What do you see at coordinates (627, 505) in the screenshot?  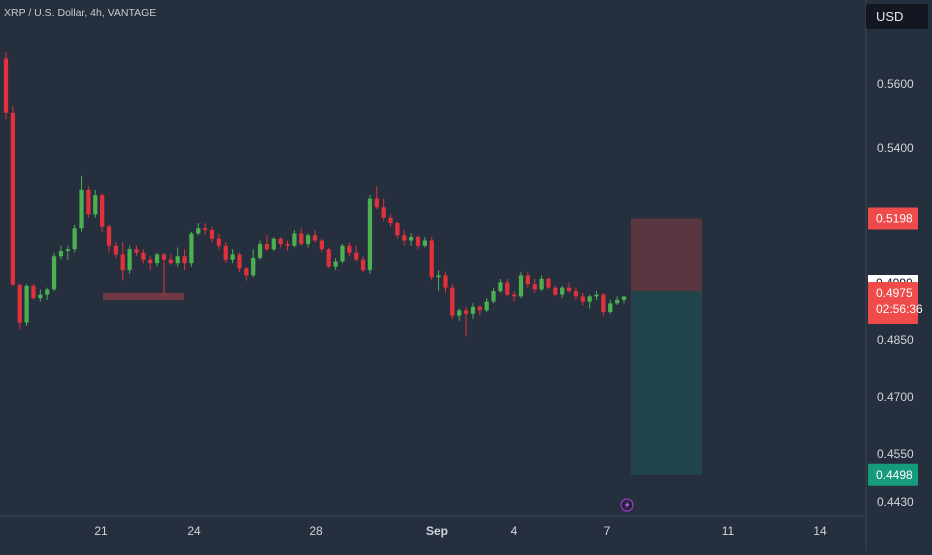 I see `flash-icon` at bounding box center [627, 505].